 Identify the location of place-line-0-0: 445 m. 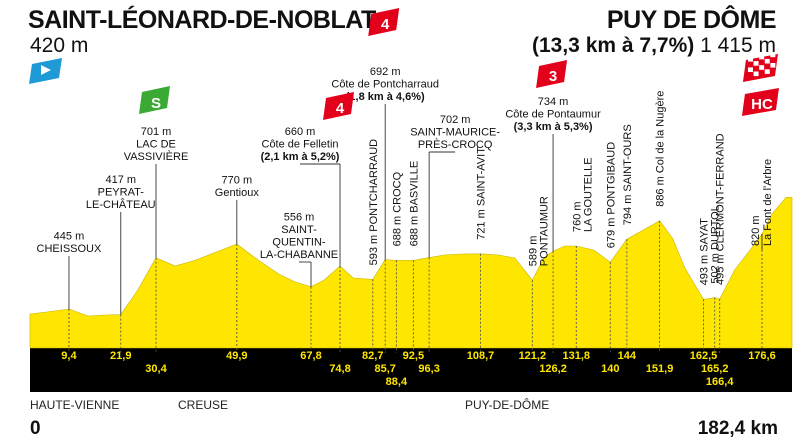
(69, 237).